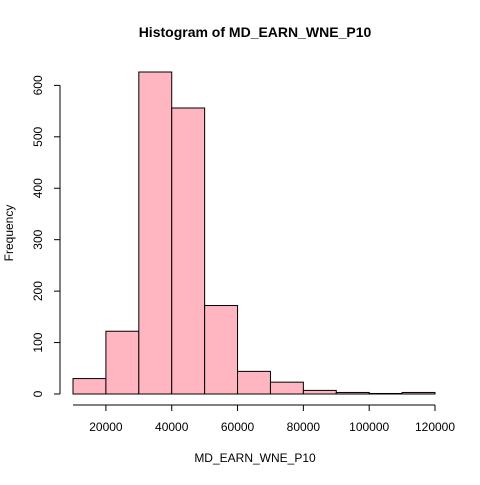 The height and width of the screenshot is (485, 480). What do you see at coordinates (255, 458) in the screenshot?
I see `x-axis-label: MD_EARN_WNE_P10` at bounding box center [255, 458].